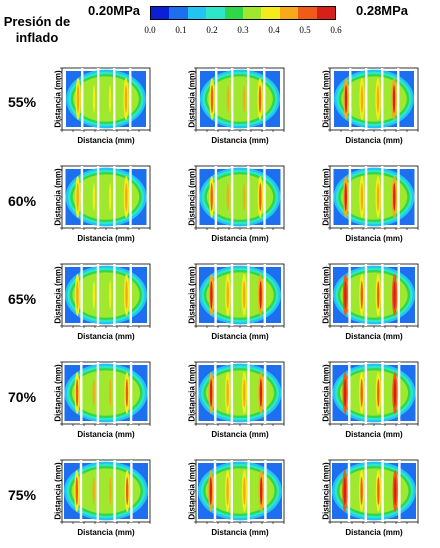 This screenshot has height=548, width=440. What do you see at coordinates (243, 24) in the screenshot?
I see `color-scale-bar: 0.0 0.1 0.2 0.3 0.4 0.5 0.6` at bounding box center [243, 24].